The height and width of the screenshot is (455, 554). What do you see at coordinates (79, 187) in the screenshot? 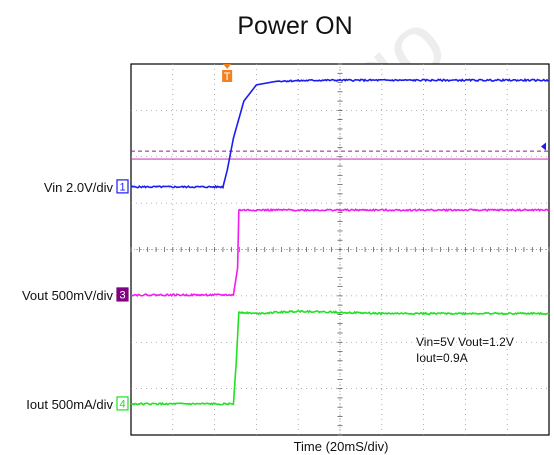
I see `channel-label-vin: Vin 2.0V/div` at bounding box center [79, 187].